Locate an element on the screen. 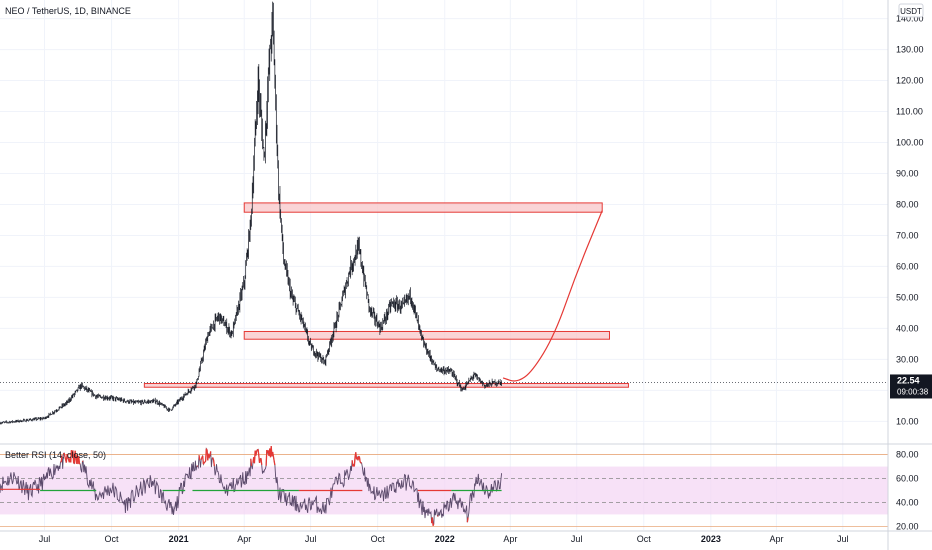 Image resolution: width=932 pixels, height=550 pixels. currency-text: USDT is located at coordinates (911, 11).